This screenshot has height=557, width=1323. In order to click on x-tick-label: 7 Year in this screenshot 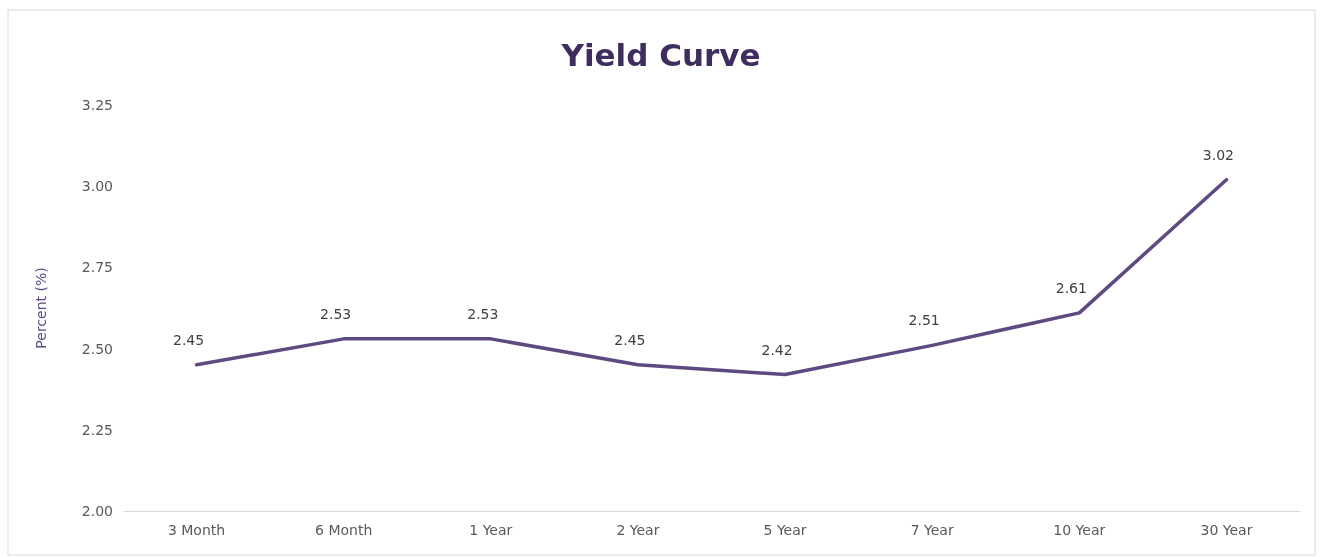, I will do `click(932, 529)`.